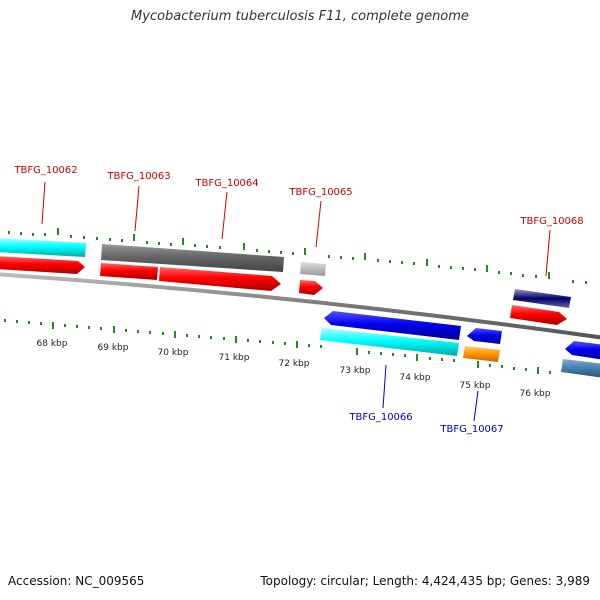 Image resolution: width=600 pixels, height=600 pixels. What do you see at coordinates (415, 378) in the screenshot?
I see `tick-label-74: 74 kbp` at bounding box center [415, 378].